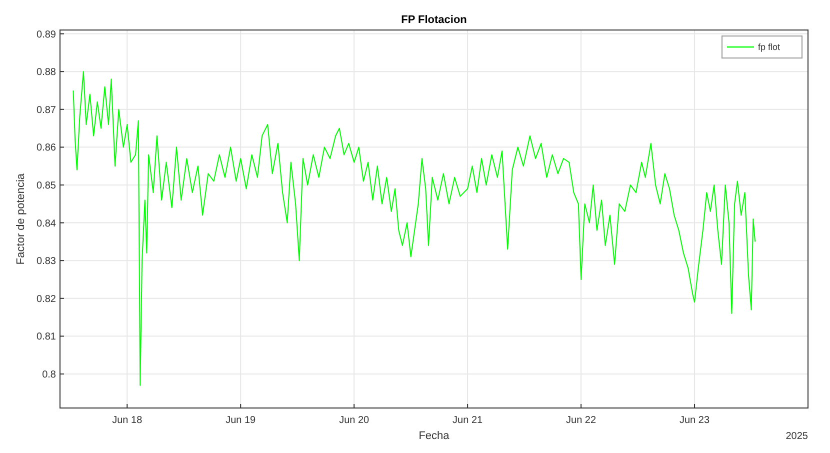  Describe the element at coordinates (434, 436) in the screenshot. I see `x-axis-title: Fecha` at that location.